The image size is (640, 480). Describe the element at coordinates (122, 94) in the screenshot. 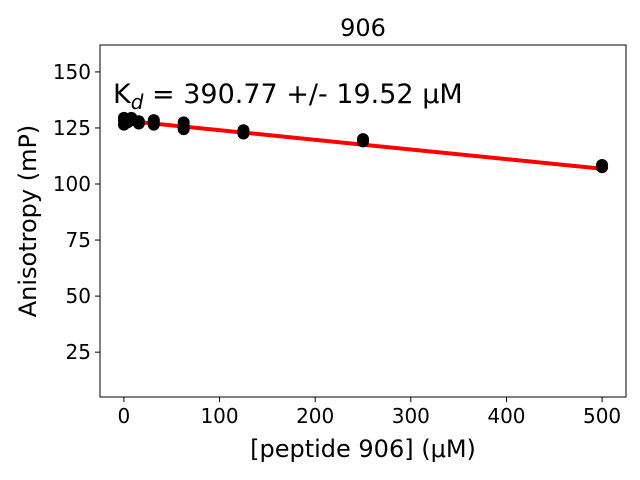

I see `annotation-kd-prefix: K` at that location.